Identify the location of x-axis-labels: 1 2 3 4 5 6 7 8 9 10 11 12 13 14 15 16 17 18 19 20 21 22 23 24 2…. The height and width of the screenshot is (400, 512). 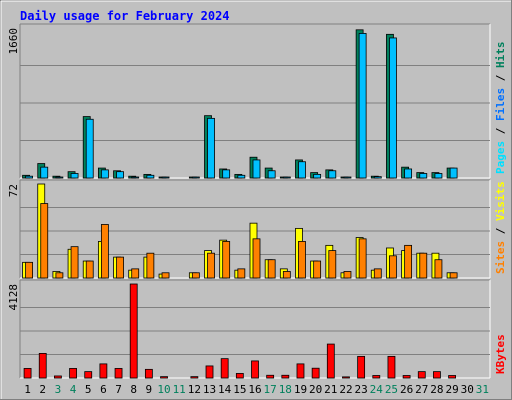
(256, 389).